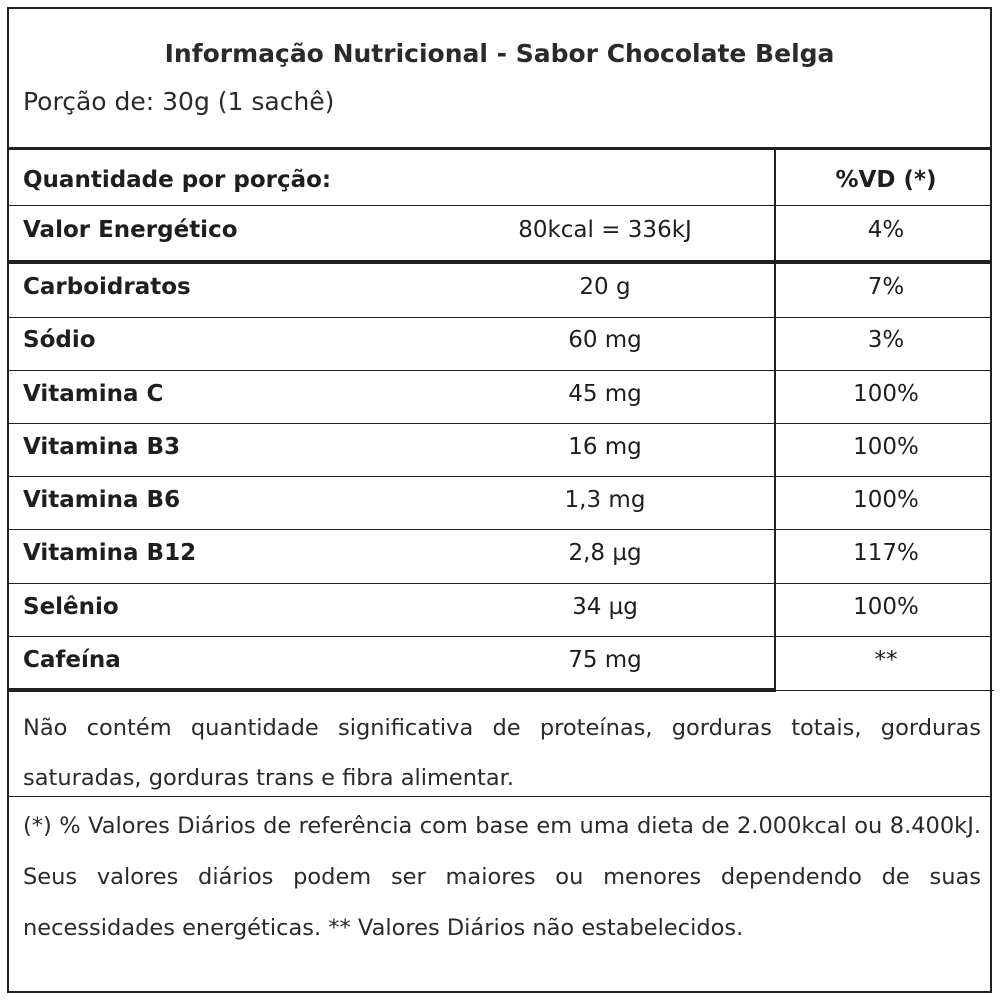  I want to click on energy-vd: 4%, so click(886, 230).